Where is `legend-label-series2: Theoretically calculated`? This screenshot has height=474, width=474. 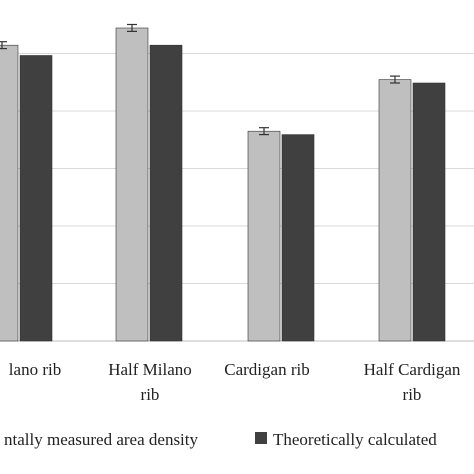
legend-label-series2: Theoretically calculated is located at coordinates (355, 439).